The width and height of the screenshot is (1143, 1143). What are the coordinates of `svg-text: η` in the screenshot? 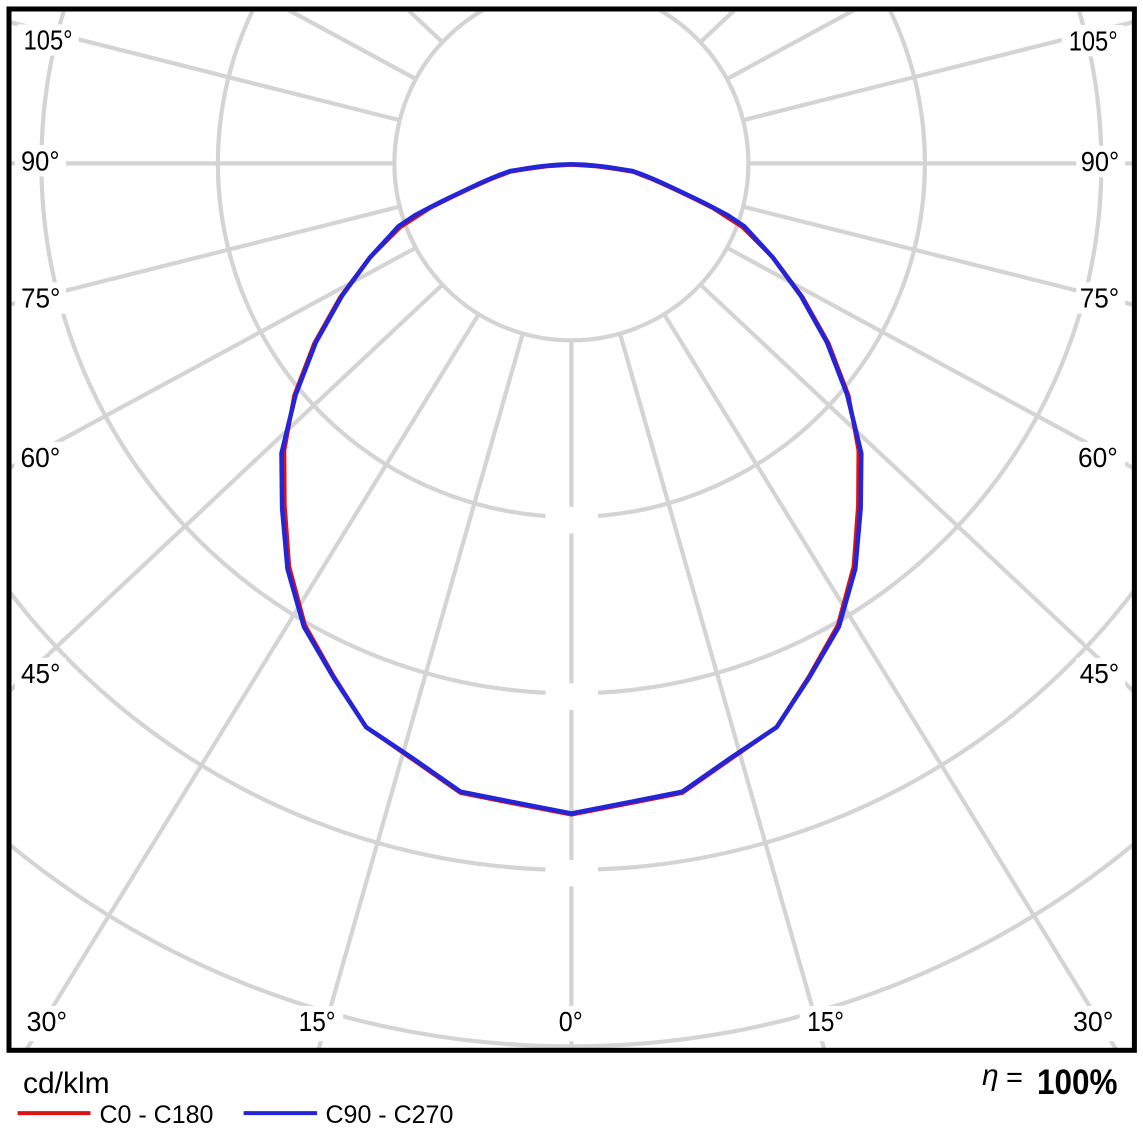 It's located at (990, 1075).